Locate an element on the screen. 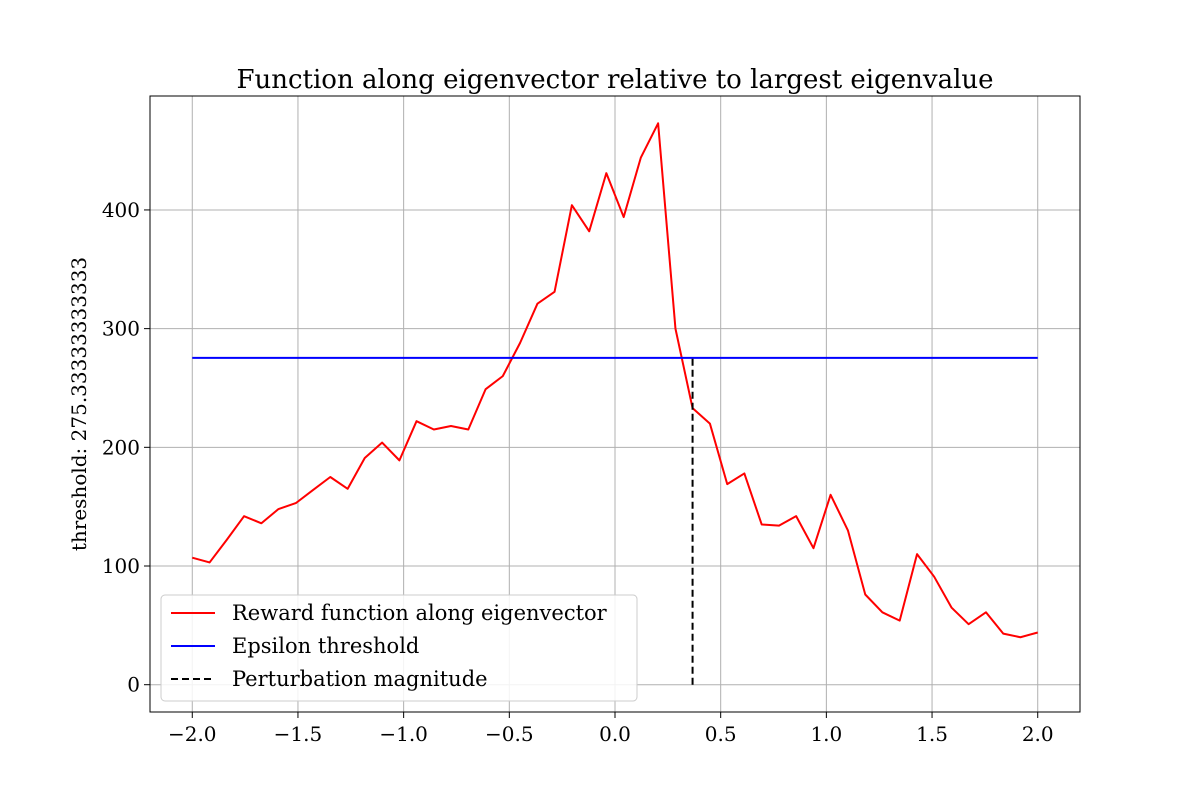  legend-box is located at coordinates (399, 648).